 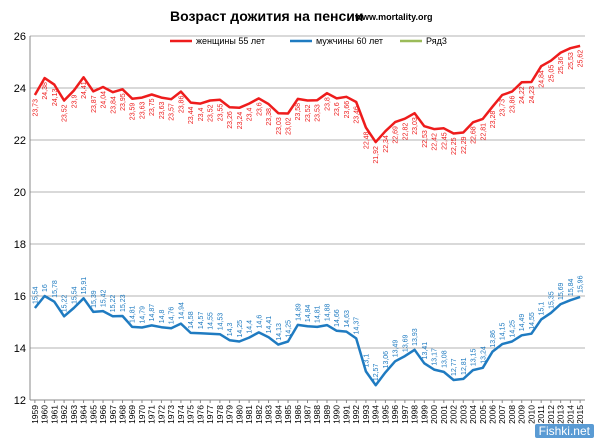 What do you see at coordinates (366, 414) in the screenshot?
I see `x-tick-label: 1993` at bounding box center [366, 414].